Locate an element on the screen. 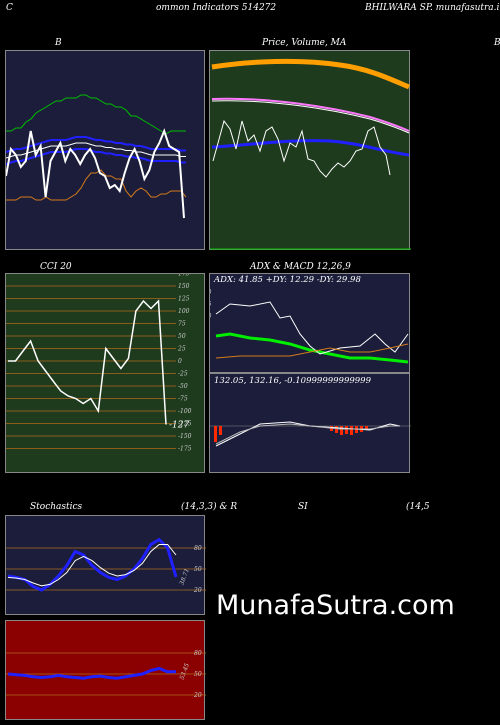  cci-tick-label: -25 is located at coordinates (183, 374).